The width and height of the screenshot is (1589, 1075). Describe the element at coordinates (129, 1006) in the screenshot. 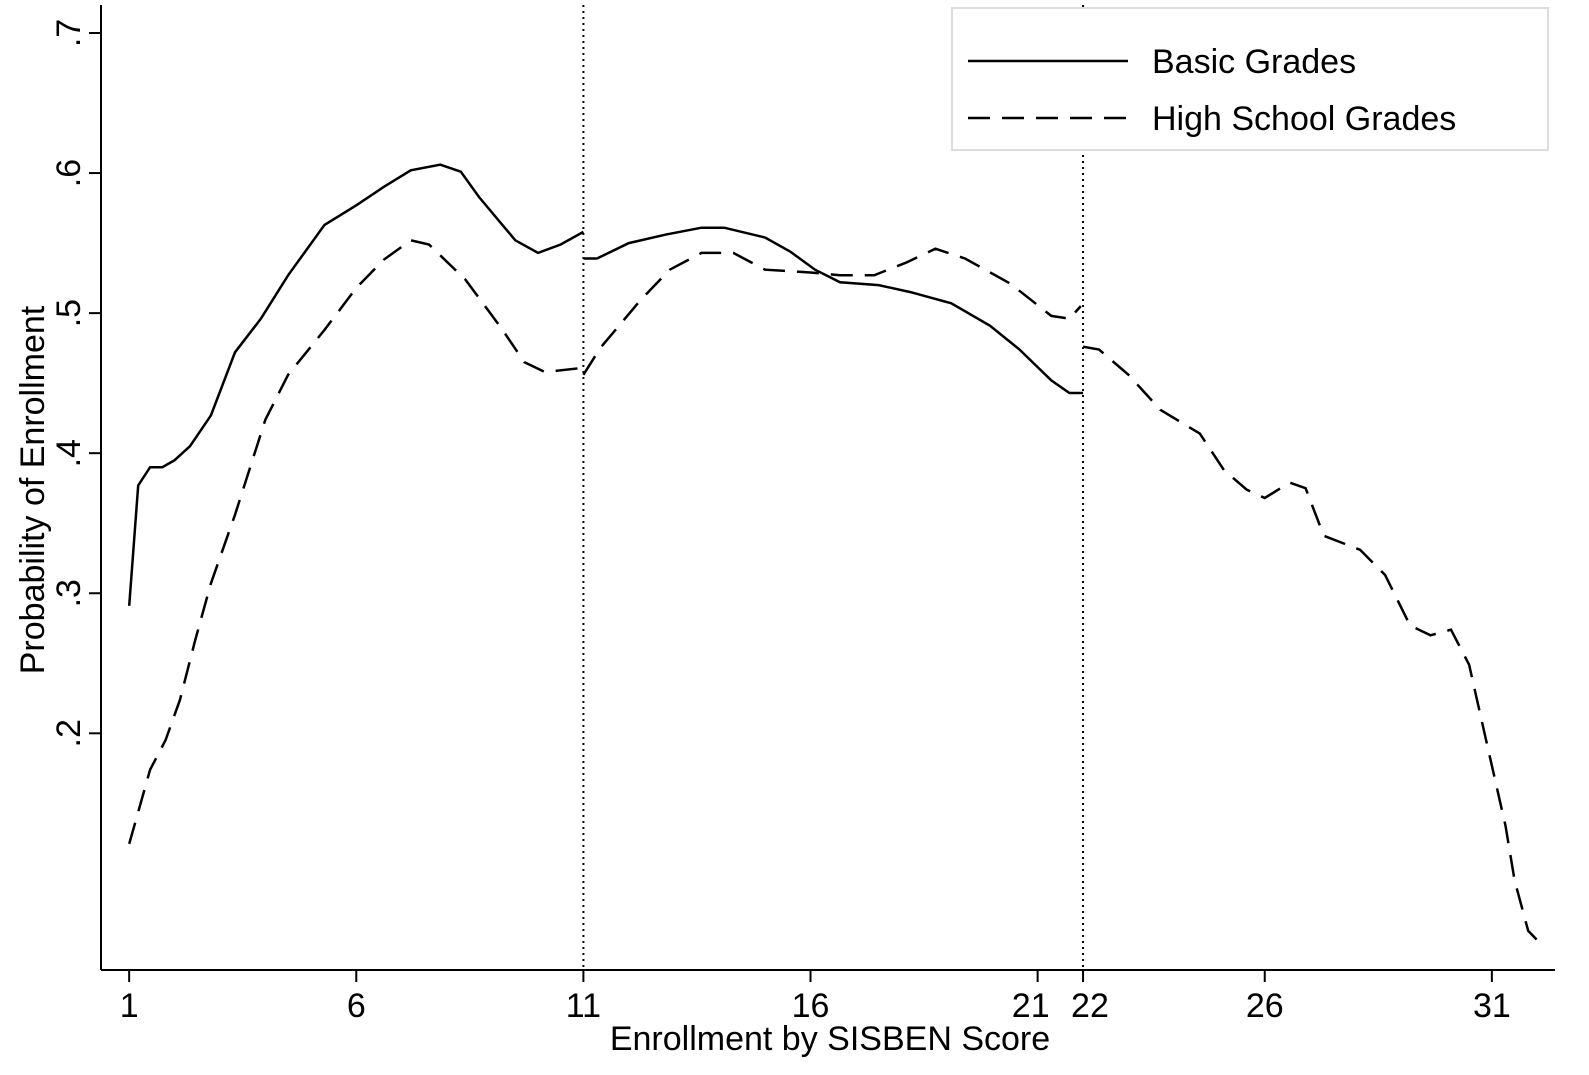

I see `x-tick-label: 1` at that location.